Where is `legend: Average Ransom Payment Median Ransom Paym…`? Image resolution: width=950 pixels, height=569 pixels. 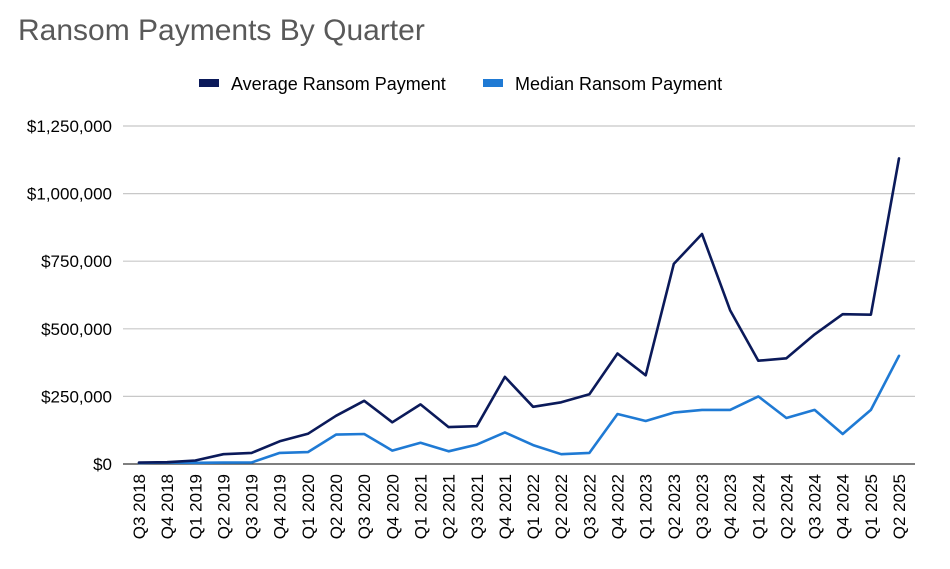
legend: Average Ransom Payment Median Ransom Paym… is located at coordinates (460, 84).